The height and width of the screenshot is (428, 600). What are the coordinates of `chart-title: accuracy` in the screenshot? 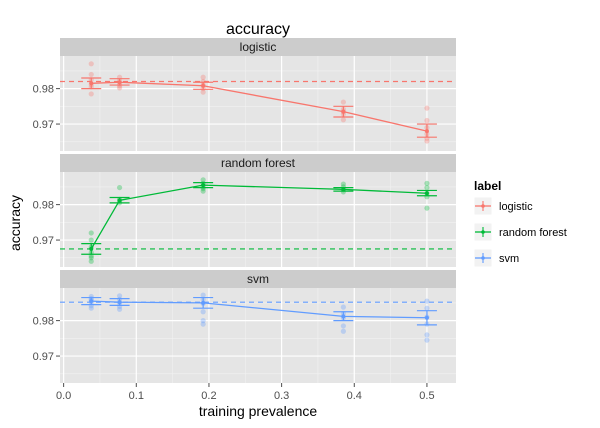 It's located at (258, 29).